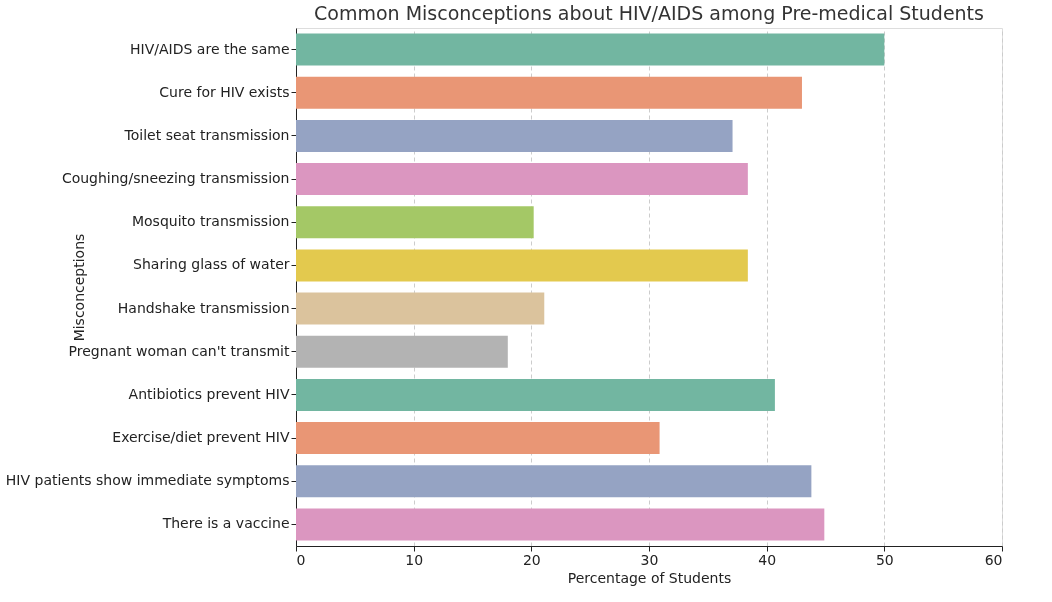 The image size is (1052, 602). What do you see at coordinates (209, 393) in the screenshot?
I see `y-tick-label: Antibiotics prevent HIV` at bounding box center [209, 393].